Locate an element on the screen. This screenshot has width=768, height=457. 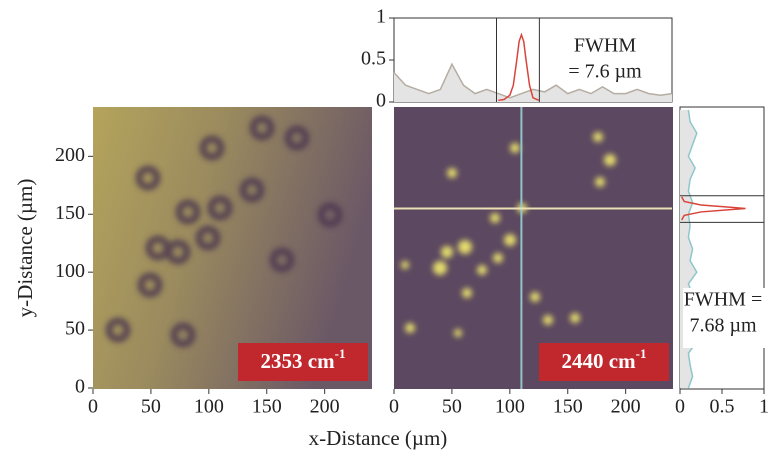
x-axis-label: x-Distance (µm) is located at coordinates (378, 438).